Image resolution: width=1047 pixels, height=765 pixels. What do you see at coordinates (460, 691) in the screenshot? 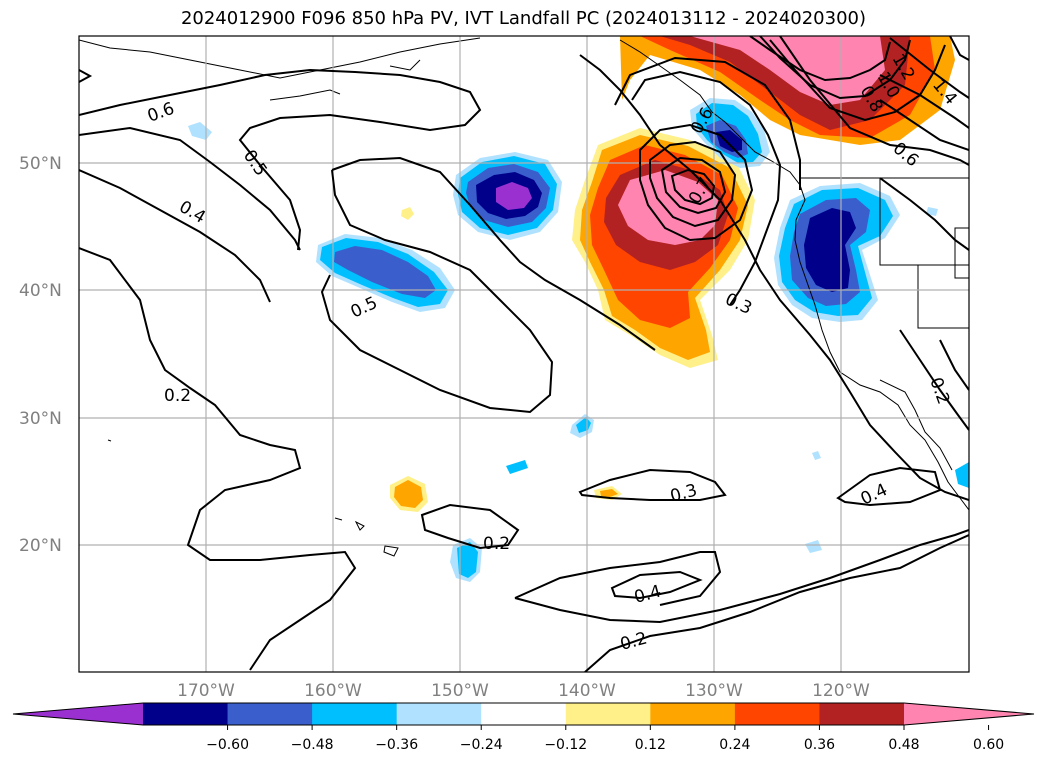
I see `lon-label: 150°W` at bounding box center [460, 691].